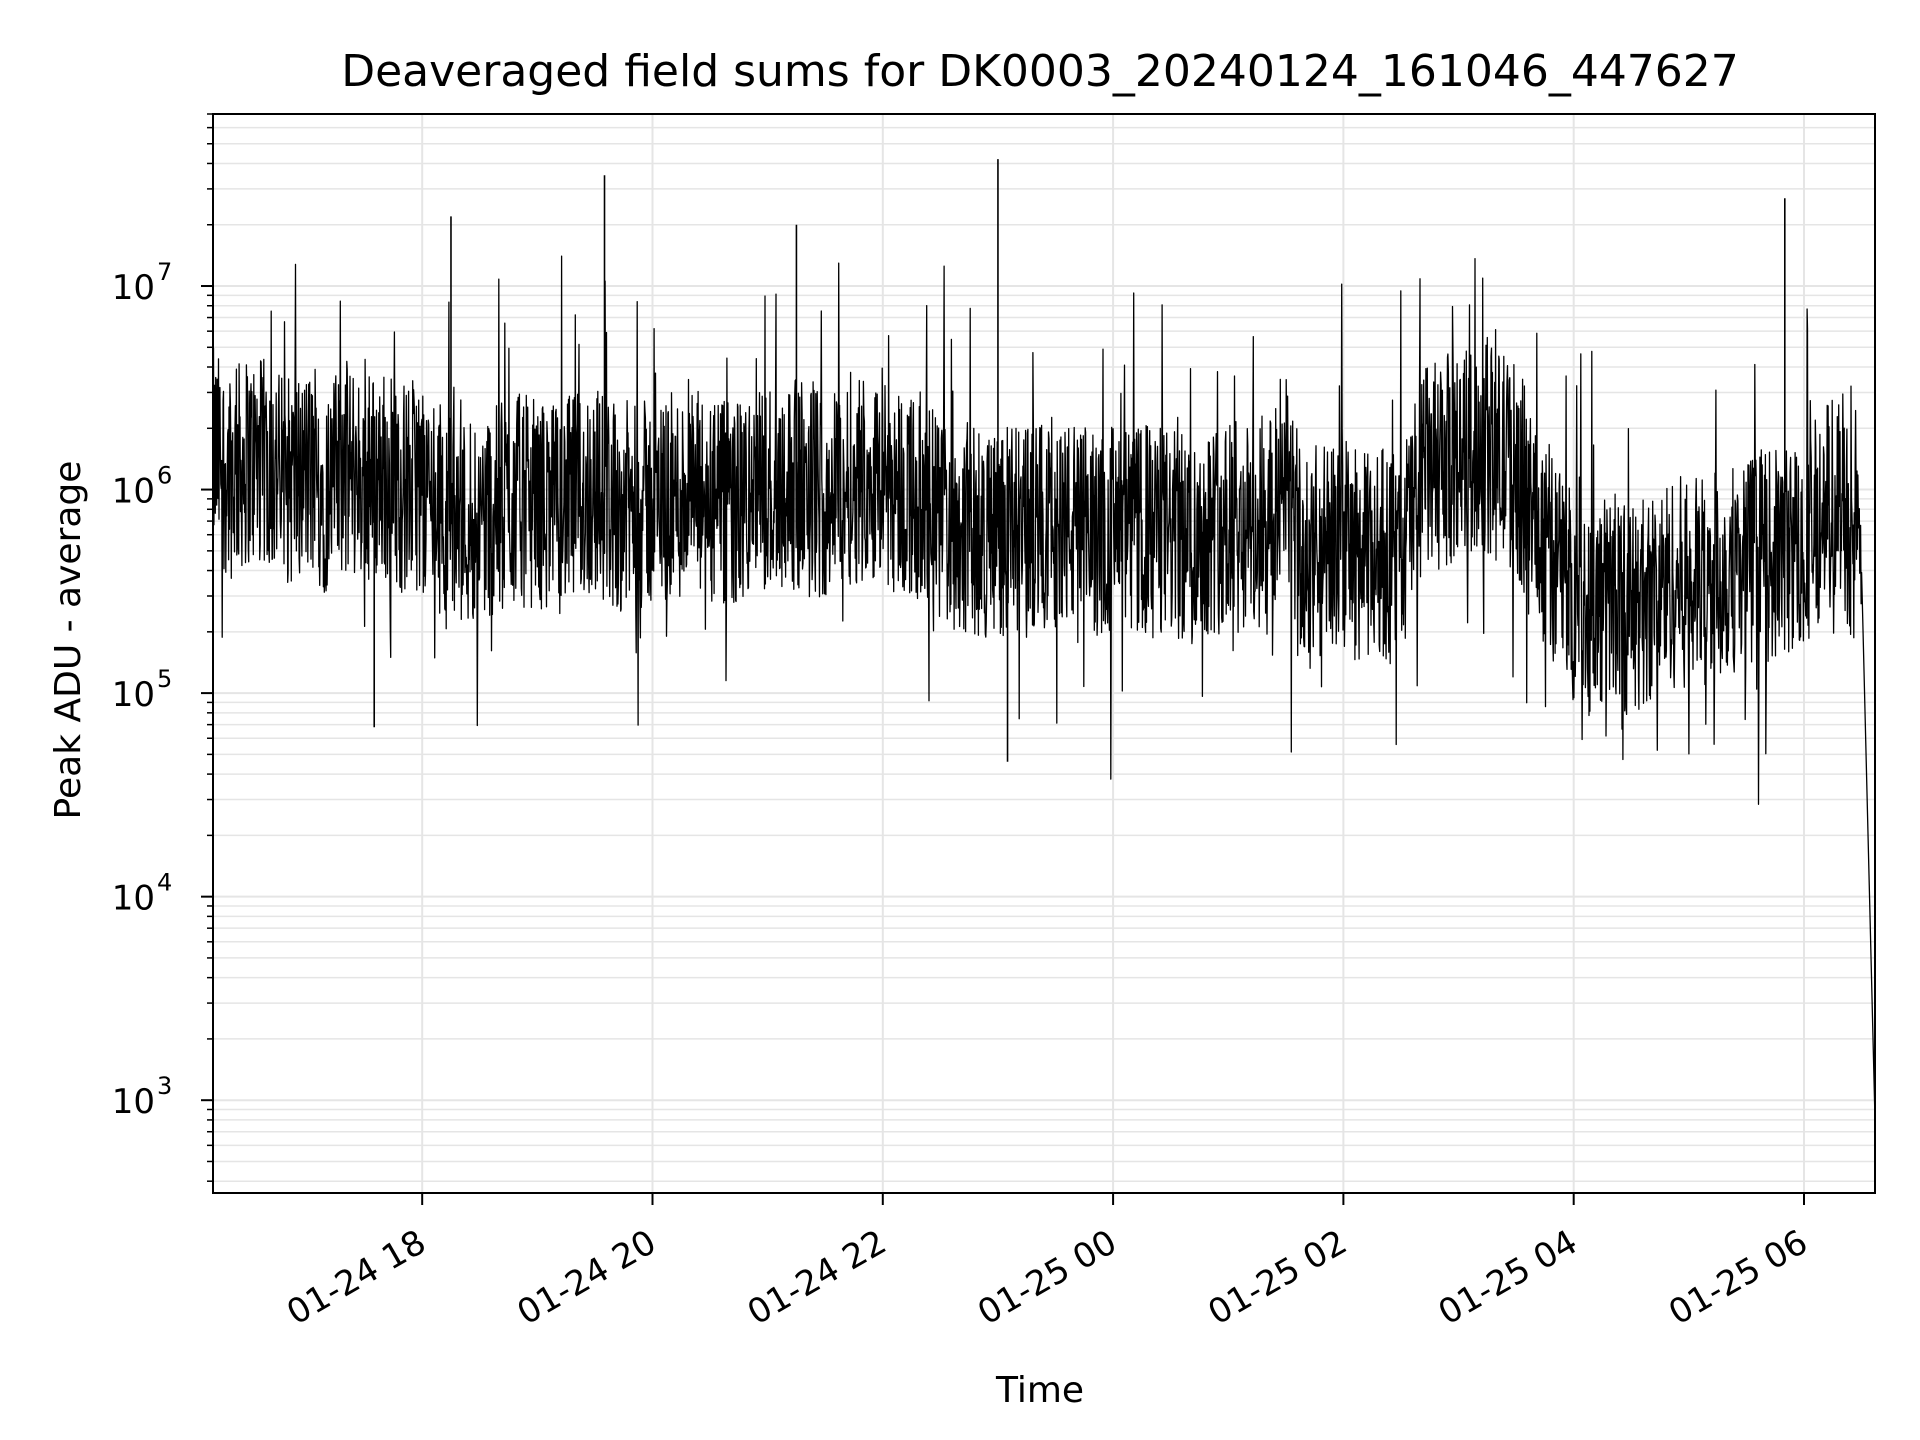 This screenshot has height=1440, width=1920. I want to click on y-tick-exponent: 5, so click(164, 679).